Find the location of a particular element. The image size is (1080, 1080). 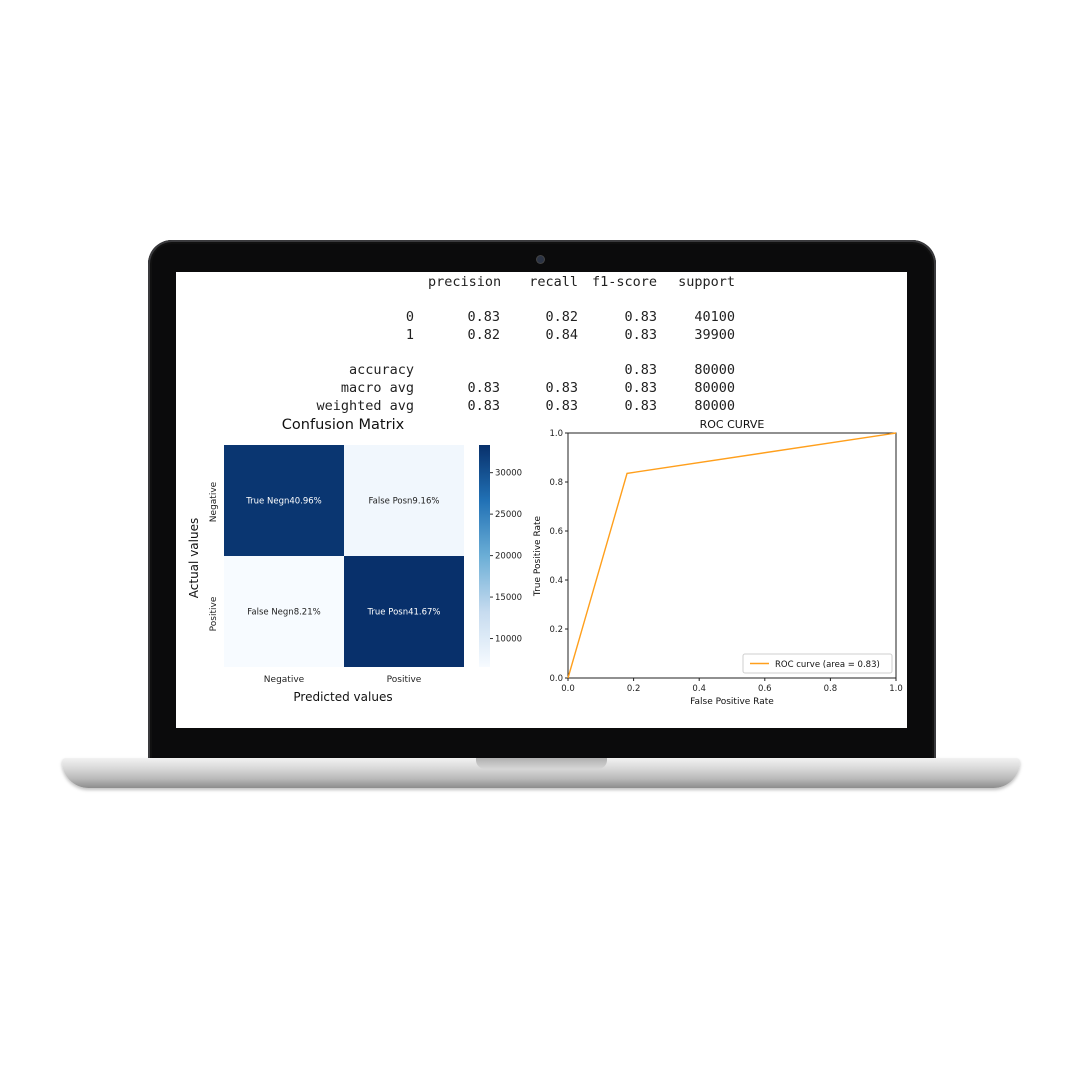

roc-y-tick-label: 0.6 is located at coordinates (556, 532).